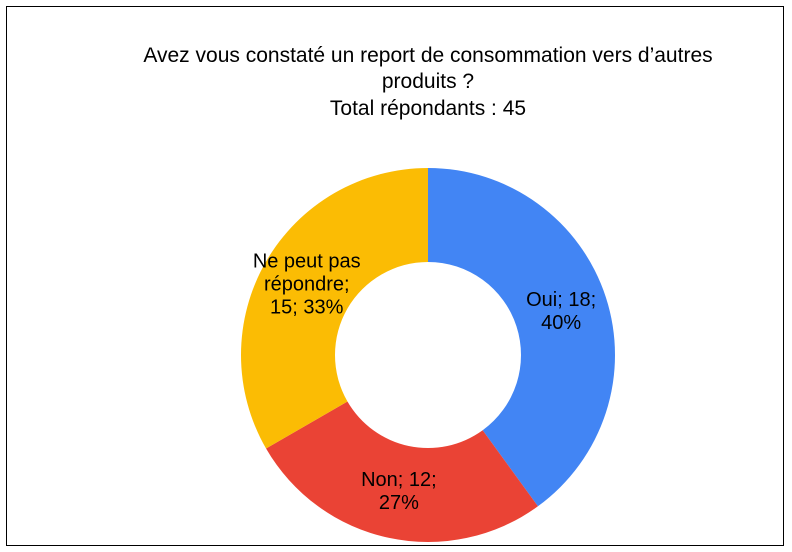 The height and width of the screenshot is (552, 792). Describe the element at coordinates (399, 491) in the screenshot. I see `data-label: Non; 12; 27%` at that location.